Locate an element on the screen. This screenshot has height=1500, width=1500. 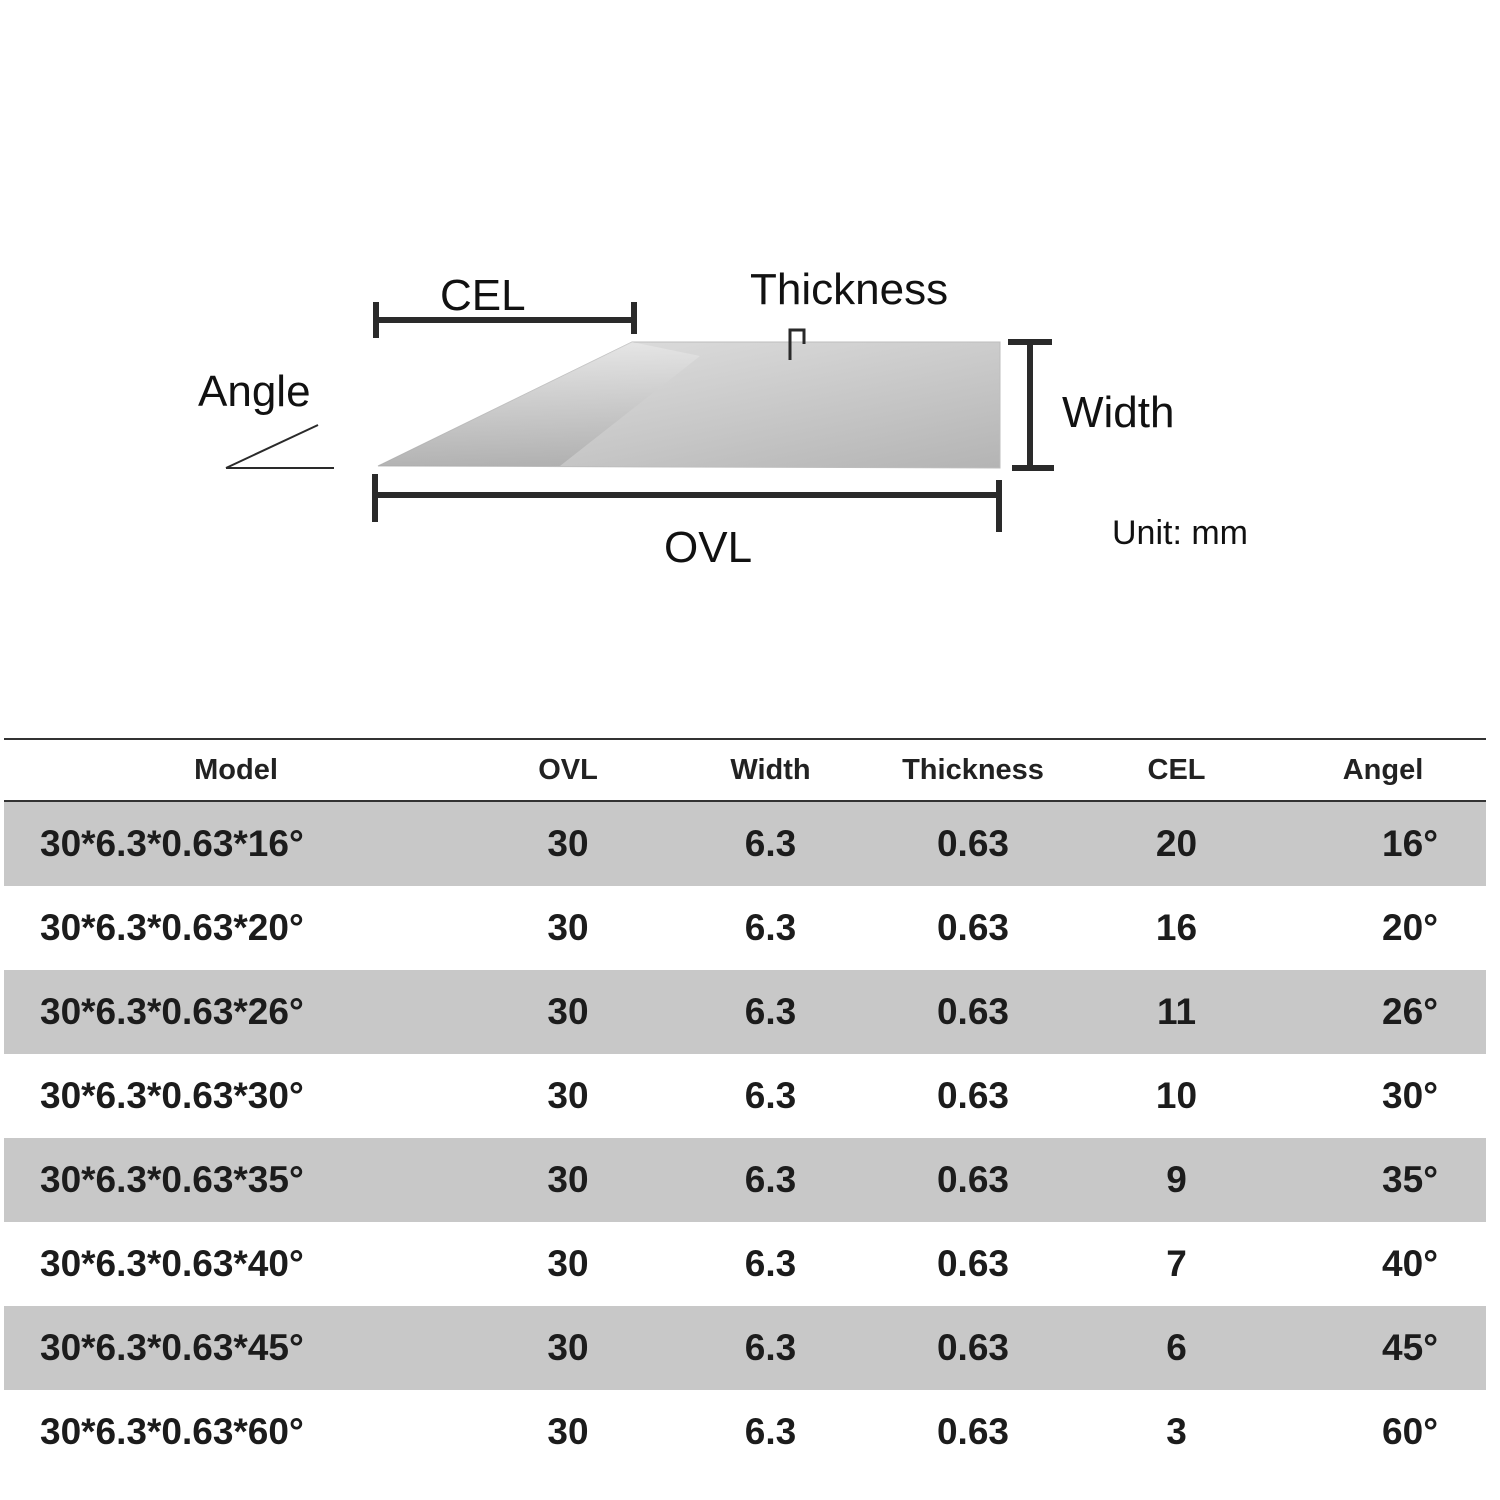
blade-drawing is located at coordinates (639, 417).